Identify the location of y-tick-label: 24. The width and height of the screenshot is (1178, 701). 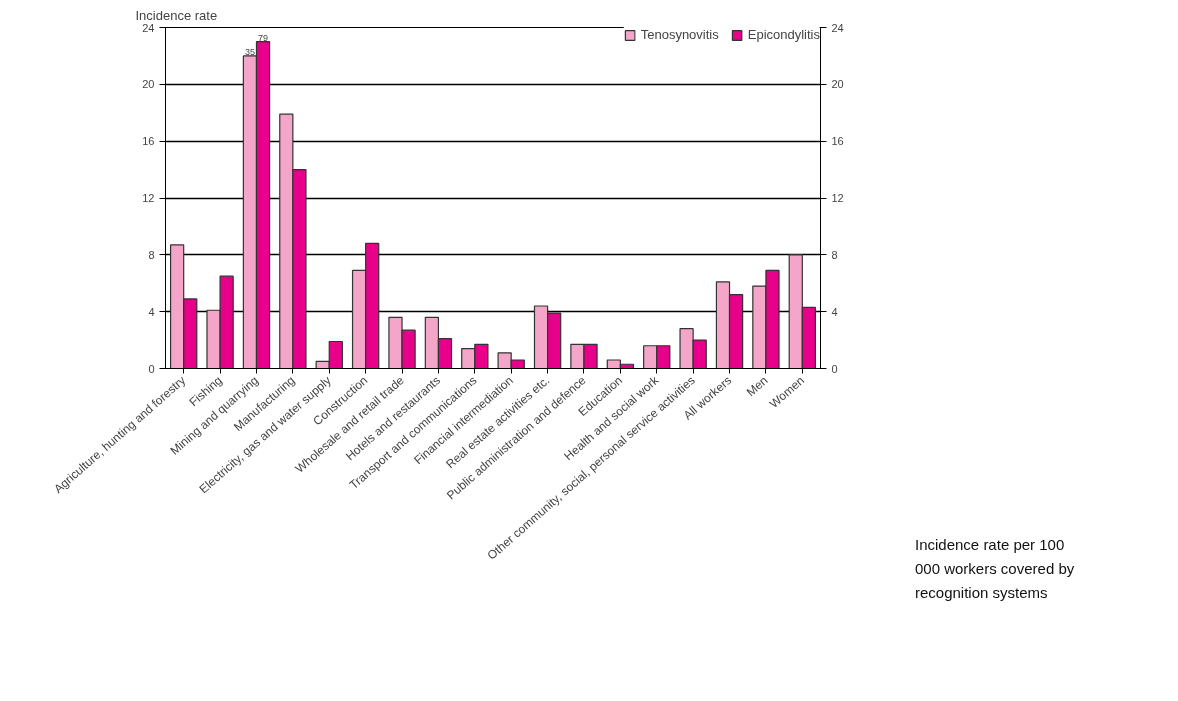
(148, 27).